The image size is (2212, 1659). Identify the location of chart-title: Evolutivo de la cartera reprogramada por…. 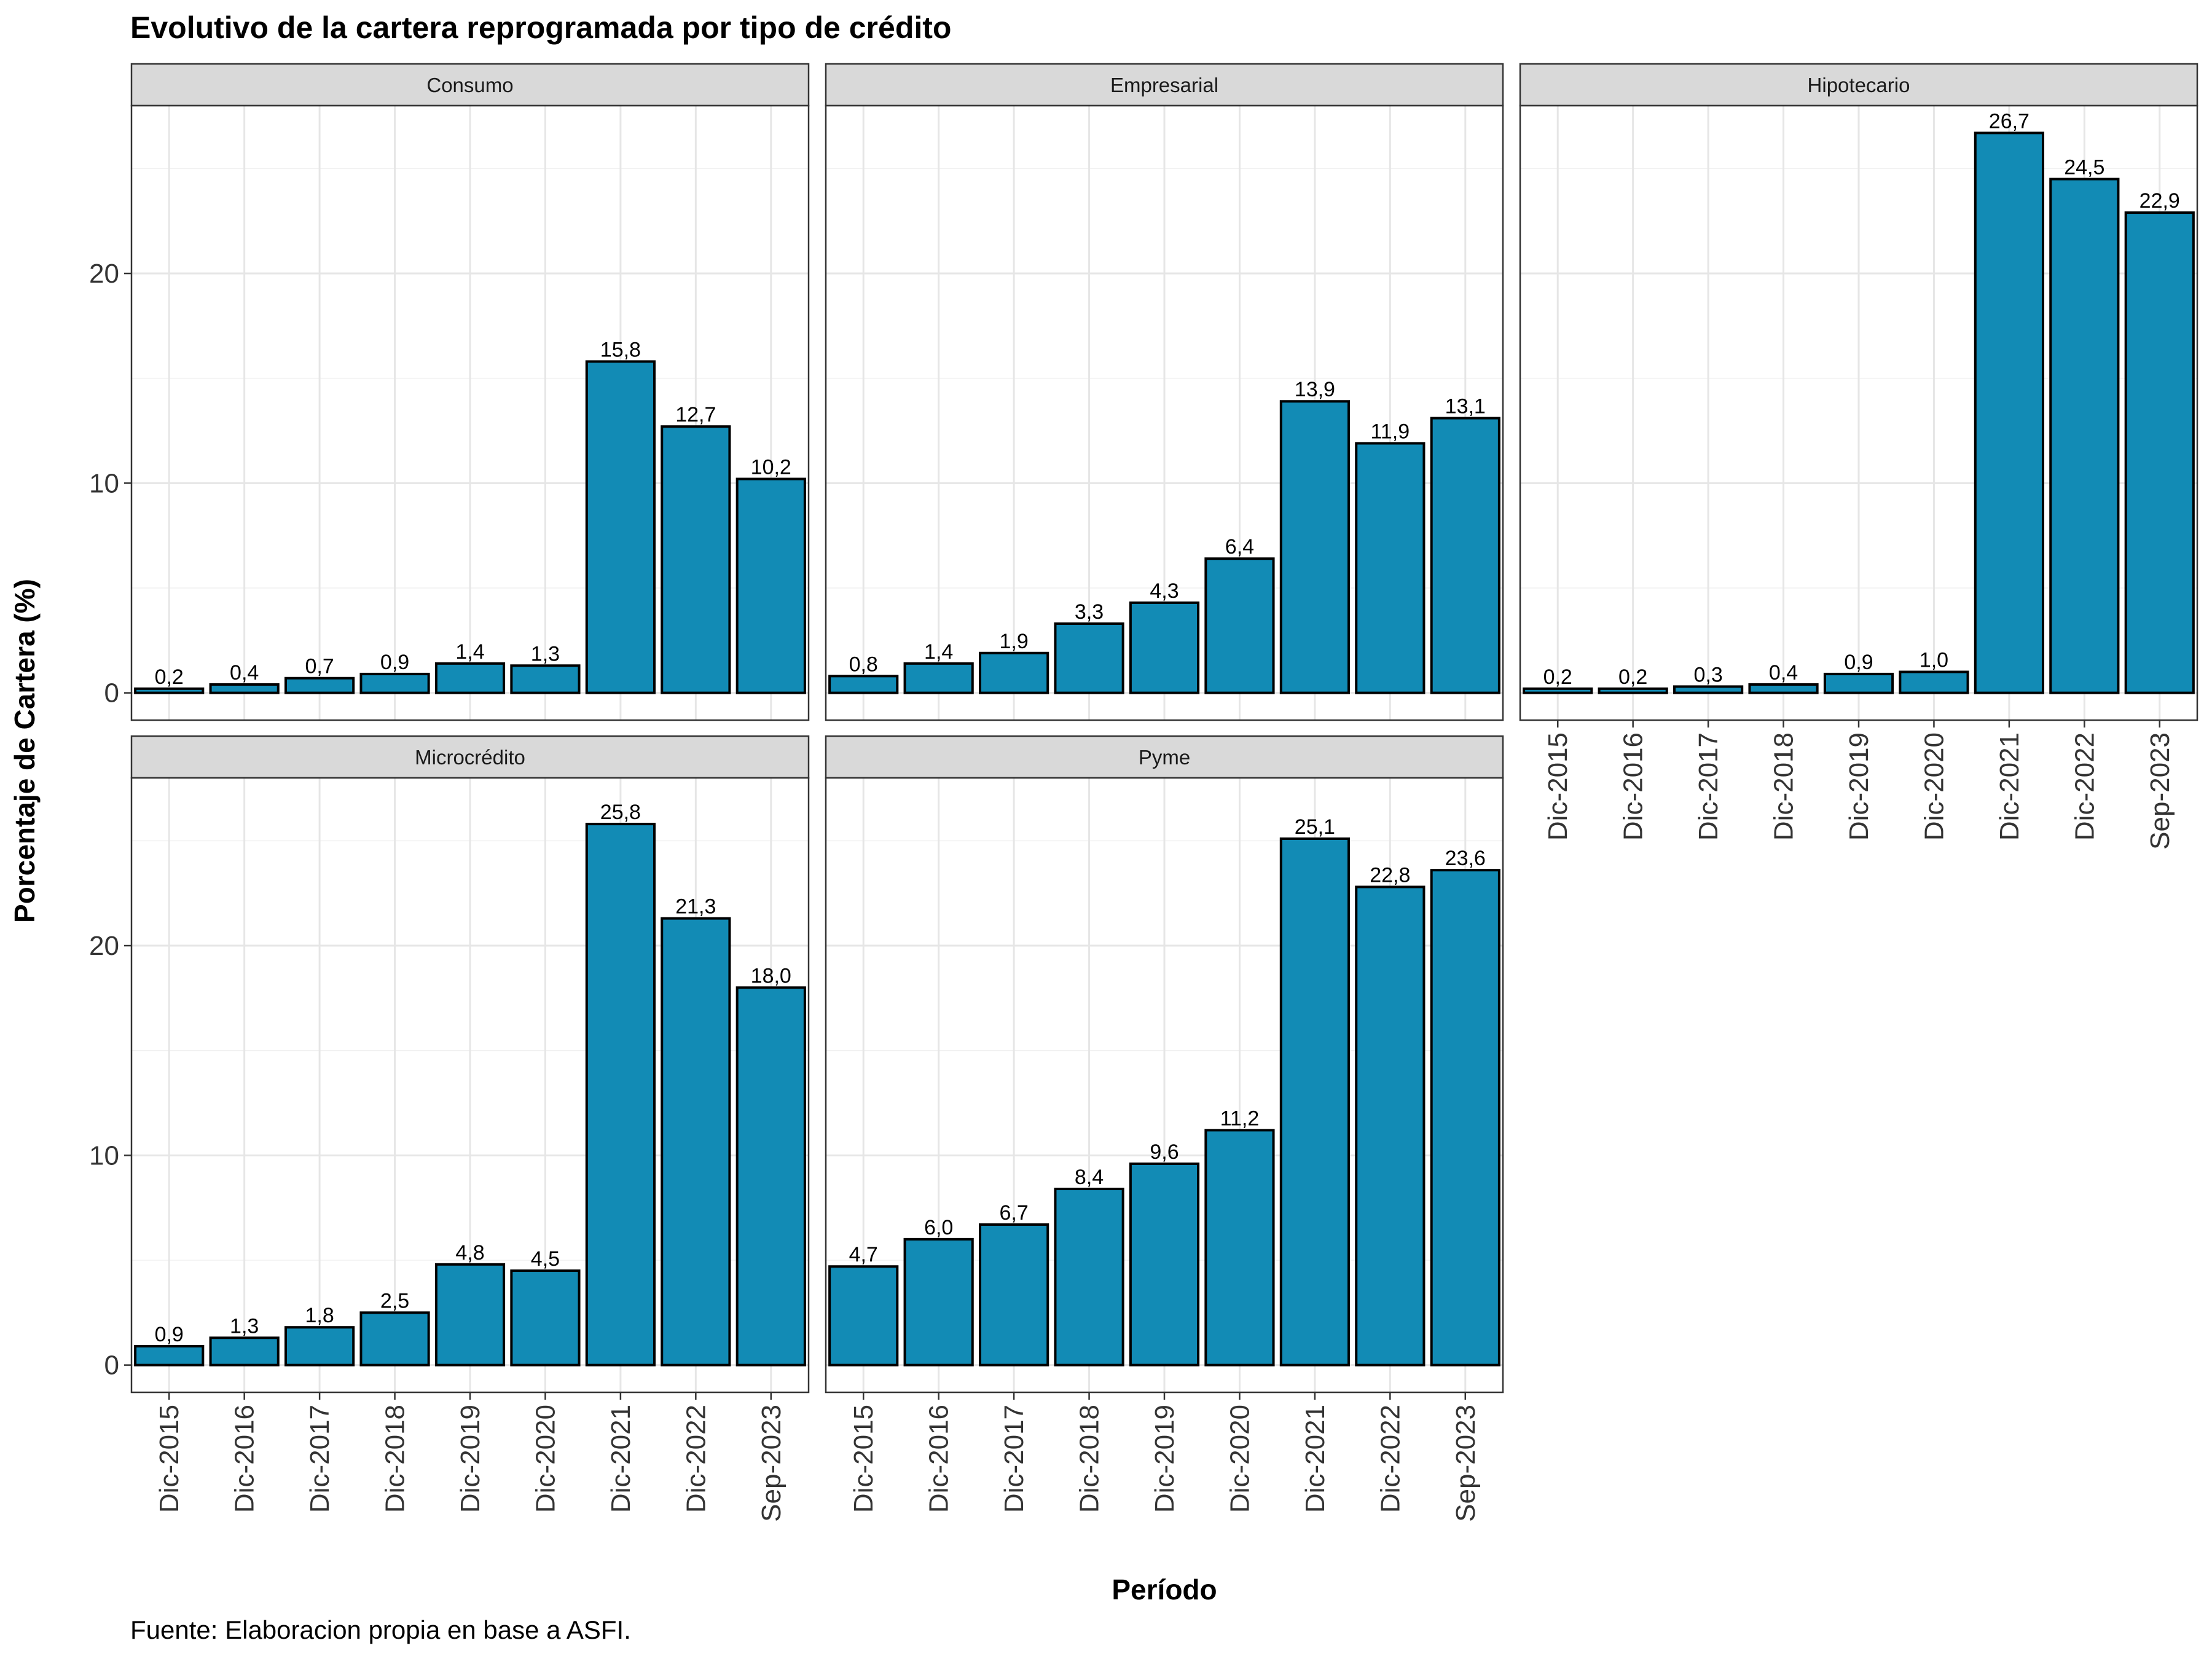
(540, 27).